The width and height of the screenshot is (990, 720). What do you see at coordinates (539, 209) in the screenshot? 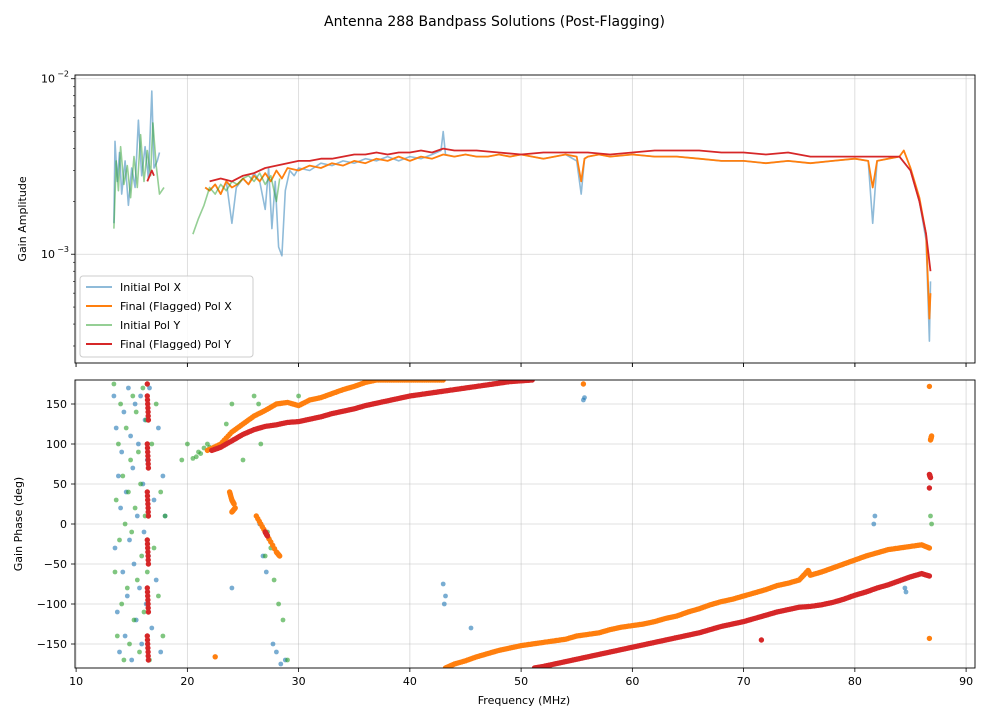
I see `amplitude-line-final-flagged-pol-y` at bounding box center [539, 209].